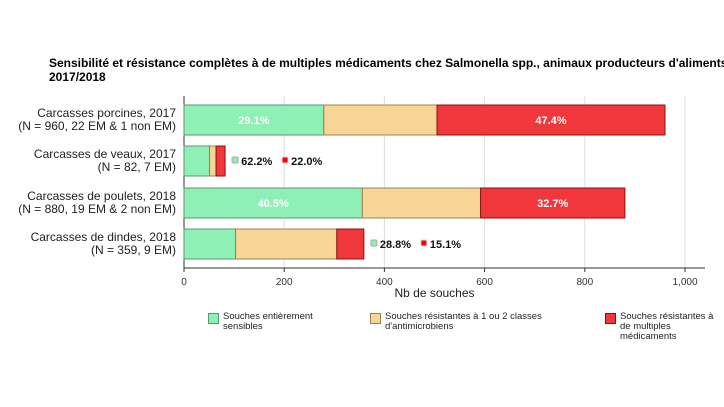  What do you see at coordinates (133, 250) in the screenshot?
I see `category-sublabel: (N = 359, 9 EM)` at bounding box center [133, 250].